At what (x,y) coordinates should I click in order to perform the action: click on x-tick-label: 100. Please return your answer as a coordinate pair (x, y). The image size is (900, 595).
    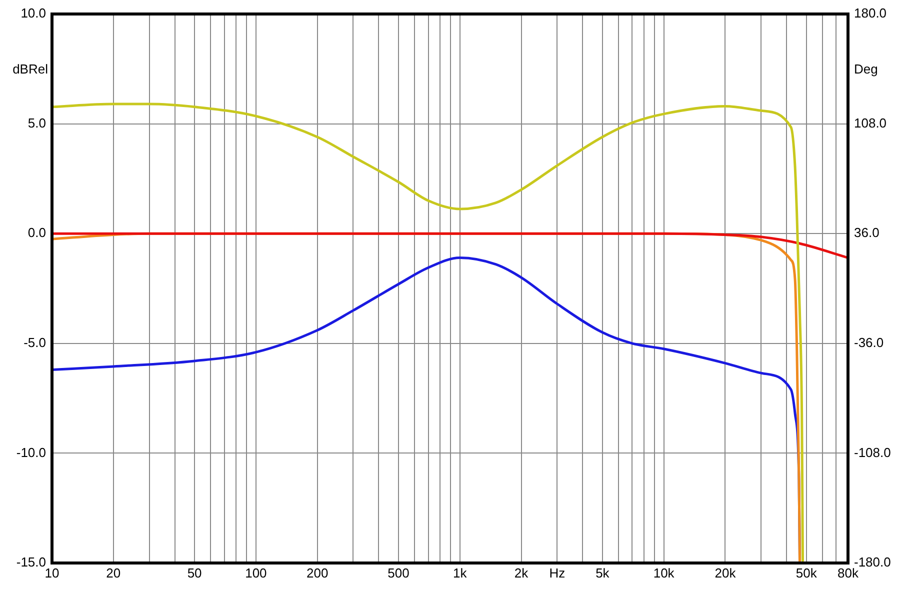
    Looking at the image, I should click on (256, 572).